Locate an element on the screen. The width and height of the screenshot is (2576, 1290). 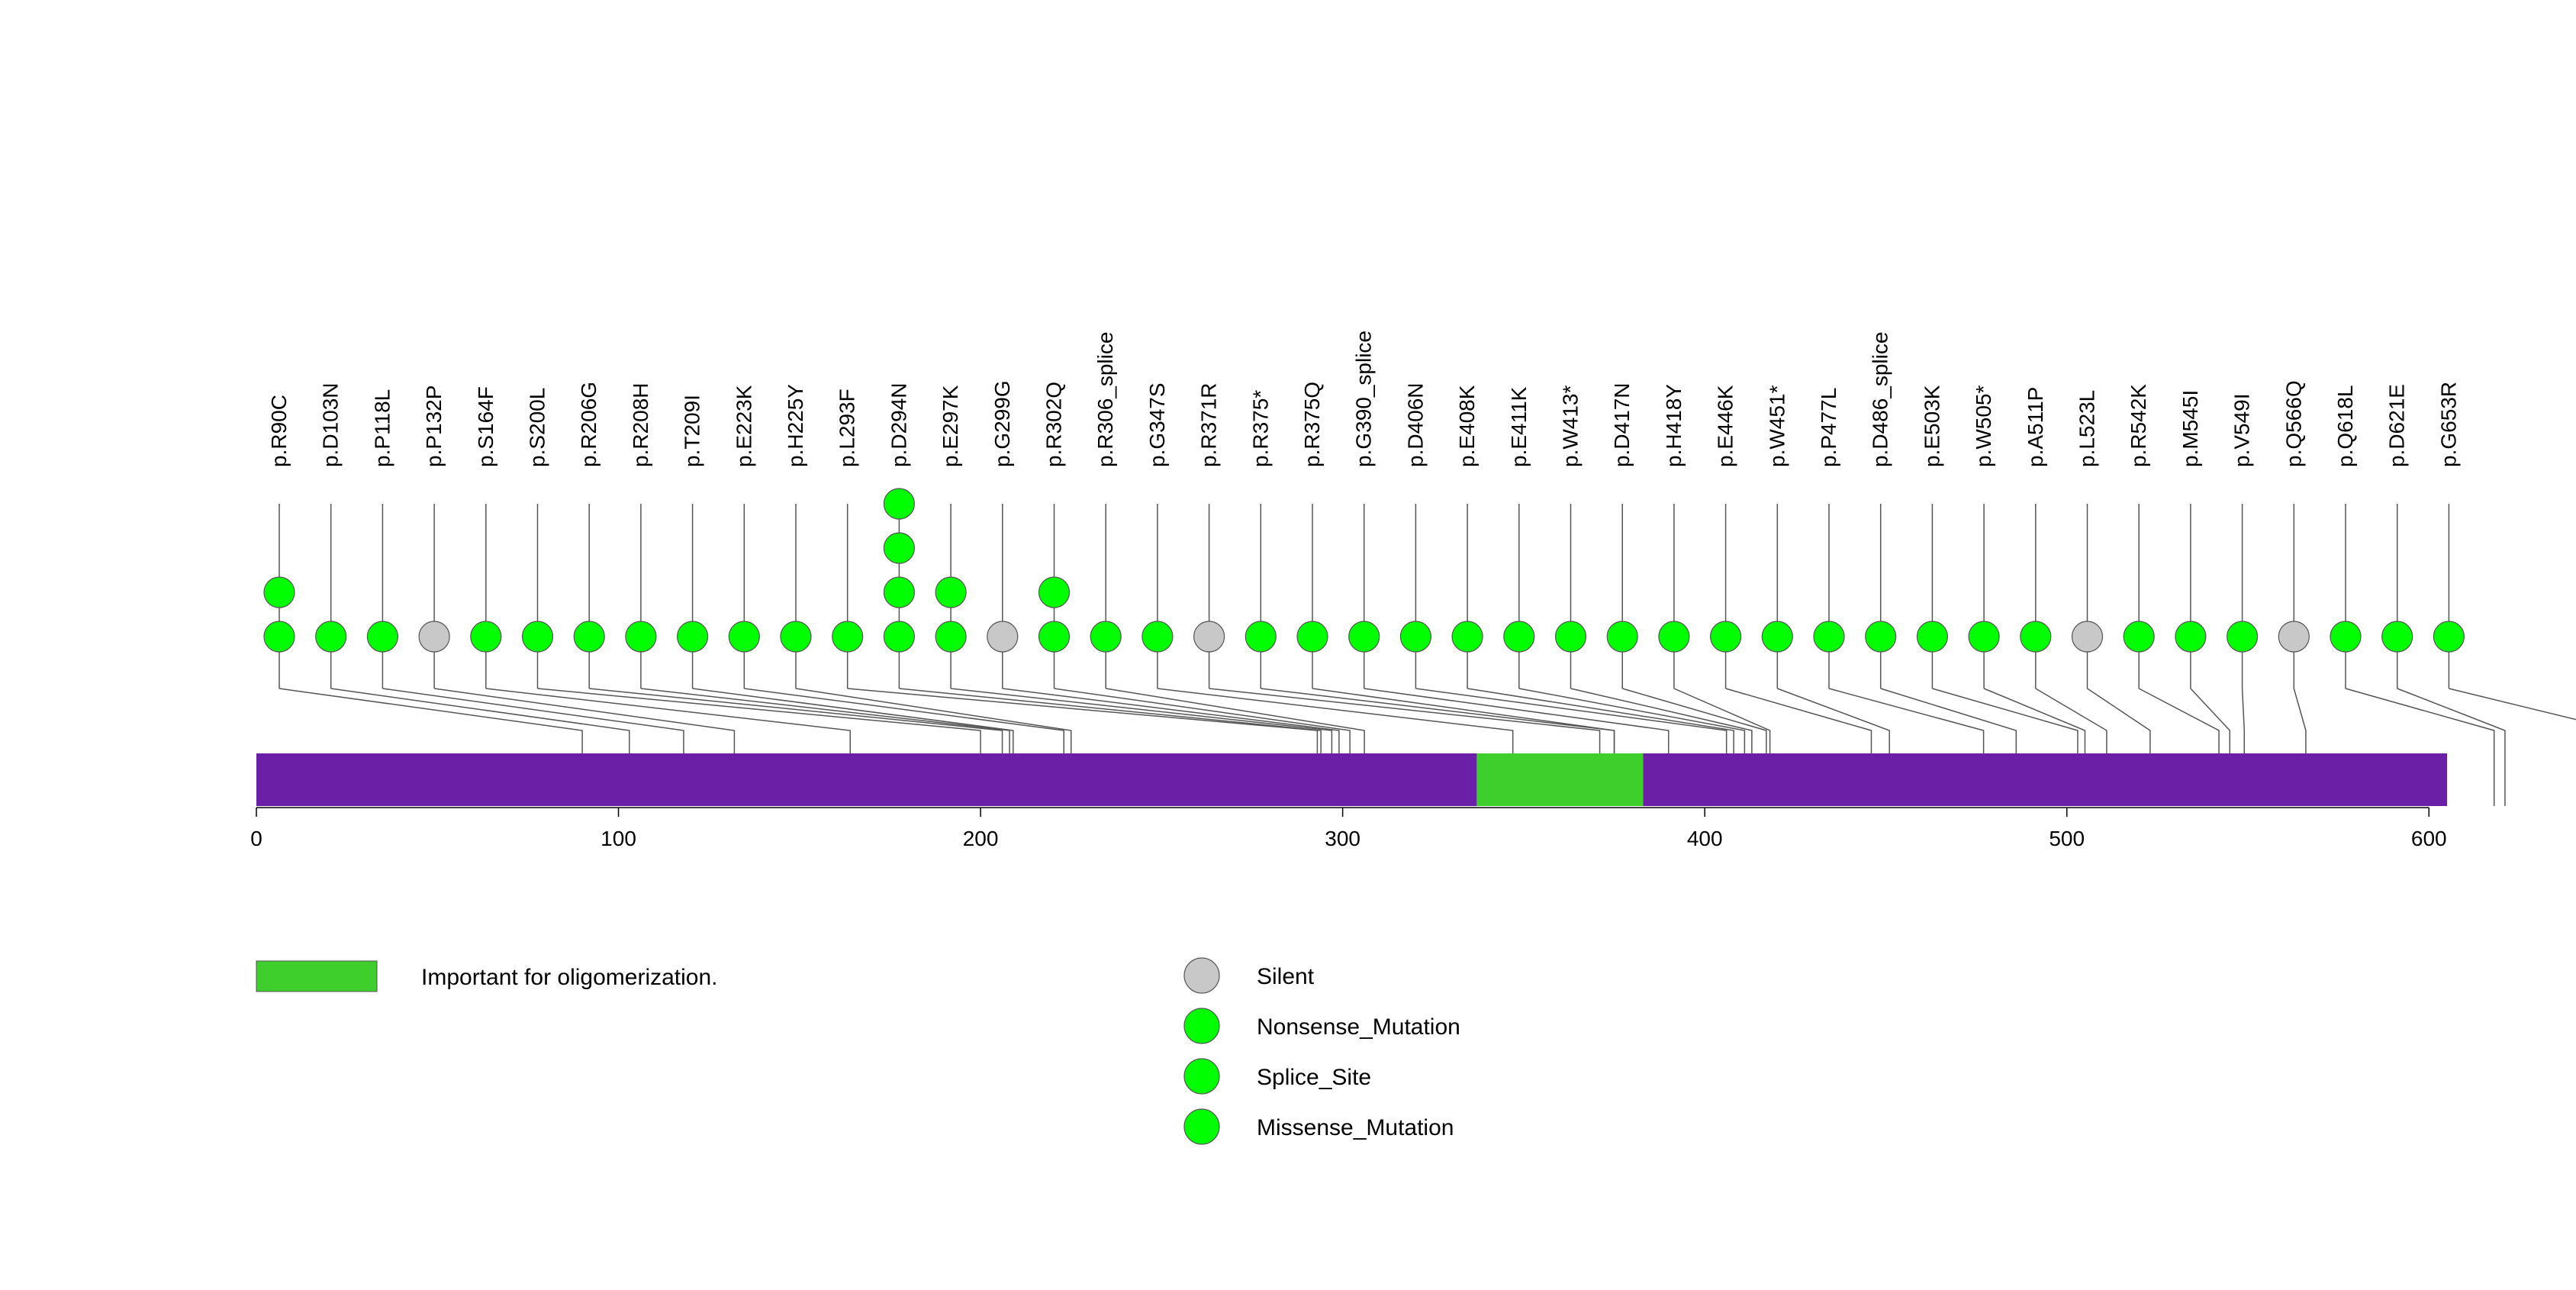
mutation-label: p.D406N is located at coordinates (1415, 425).